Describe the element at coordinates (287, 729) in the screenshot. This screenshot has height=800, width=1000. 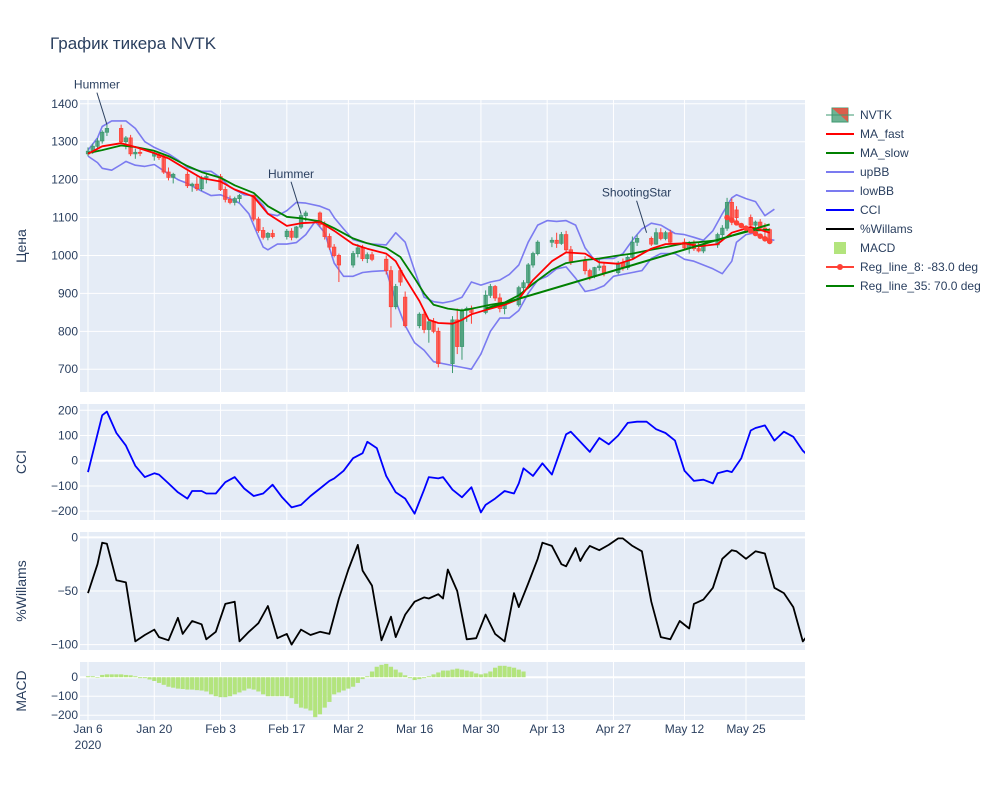
I see `x-tick-label: Feb 17` at that location.